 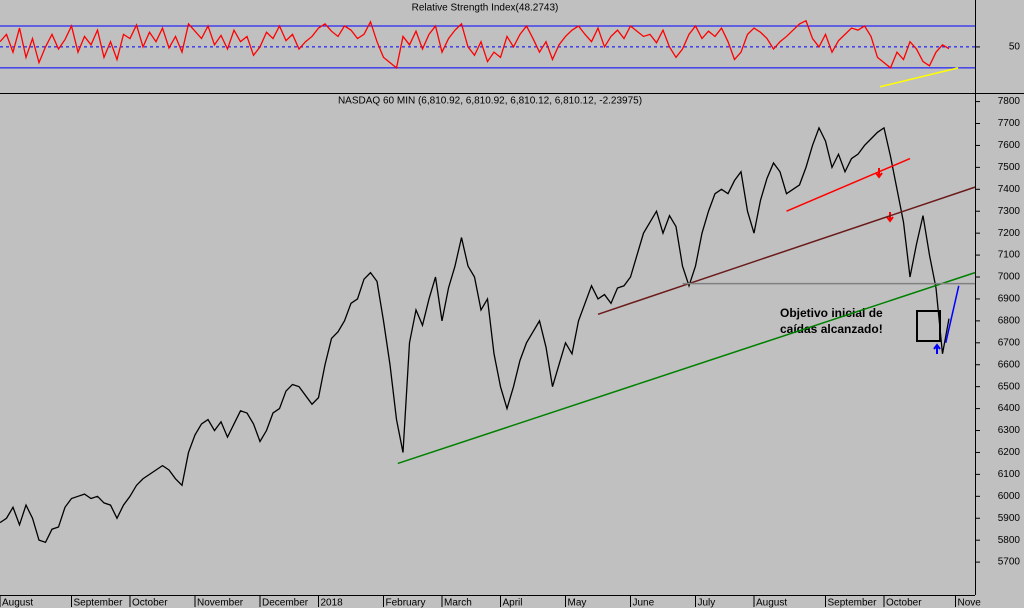 What do you see at coordinates (1009, 101) in the screenshot?
I see `y-tick-label: 7800` at bounding box center [1009, 101].